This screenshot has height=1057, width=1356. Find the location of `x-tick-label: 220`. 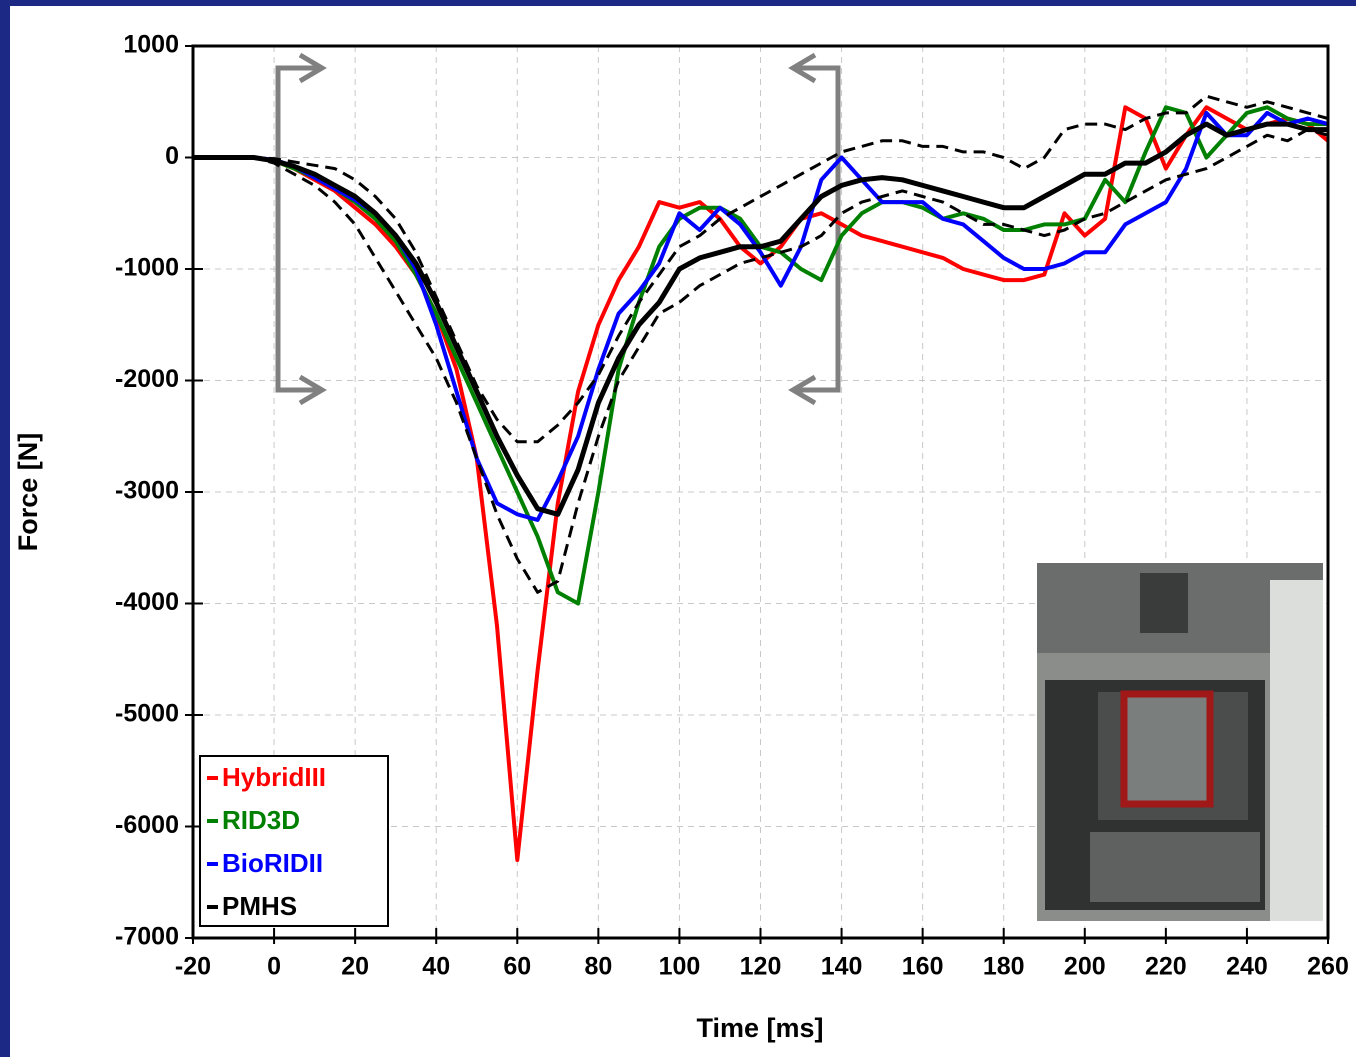

x-tick-label: 220 is located at coordinates (1166, 967).